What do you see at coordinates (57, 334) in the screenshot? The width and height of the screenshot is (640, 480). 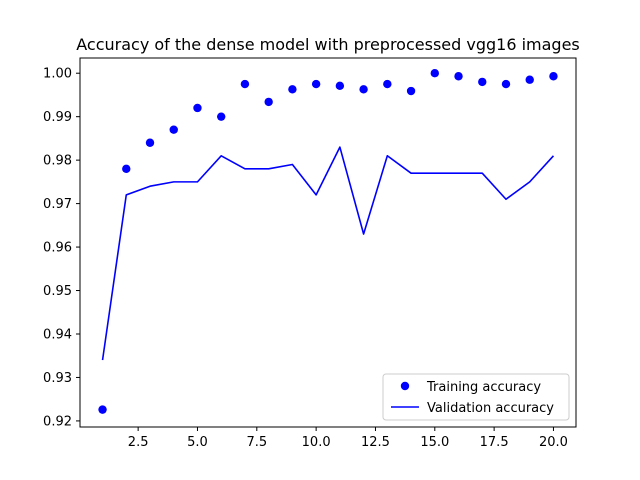 I see `y-tick-label: 0.94` at bounding box center [57, 334].